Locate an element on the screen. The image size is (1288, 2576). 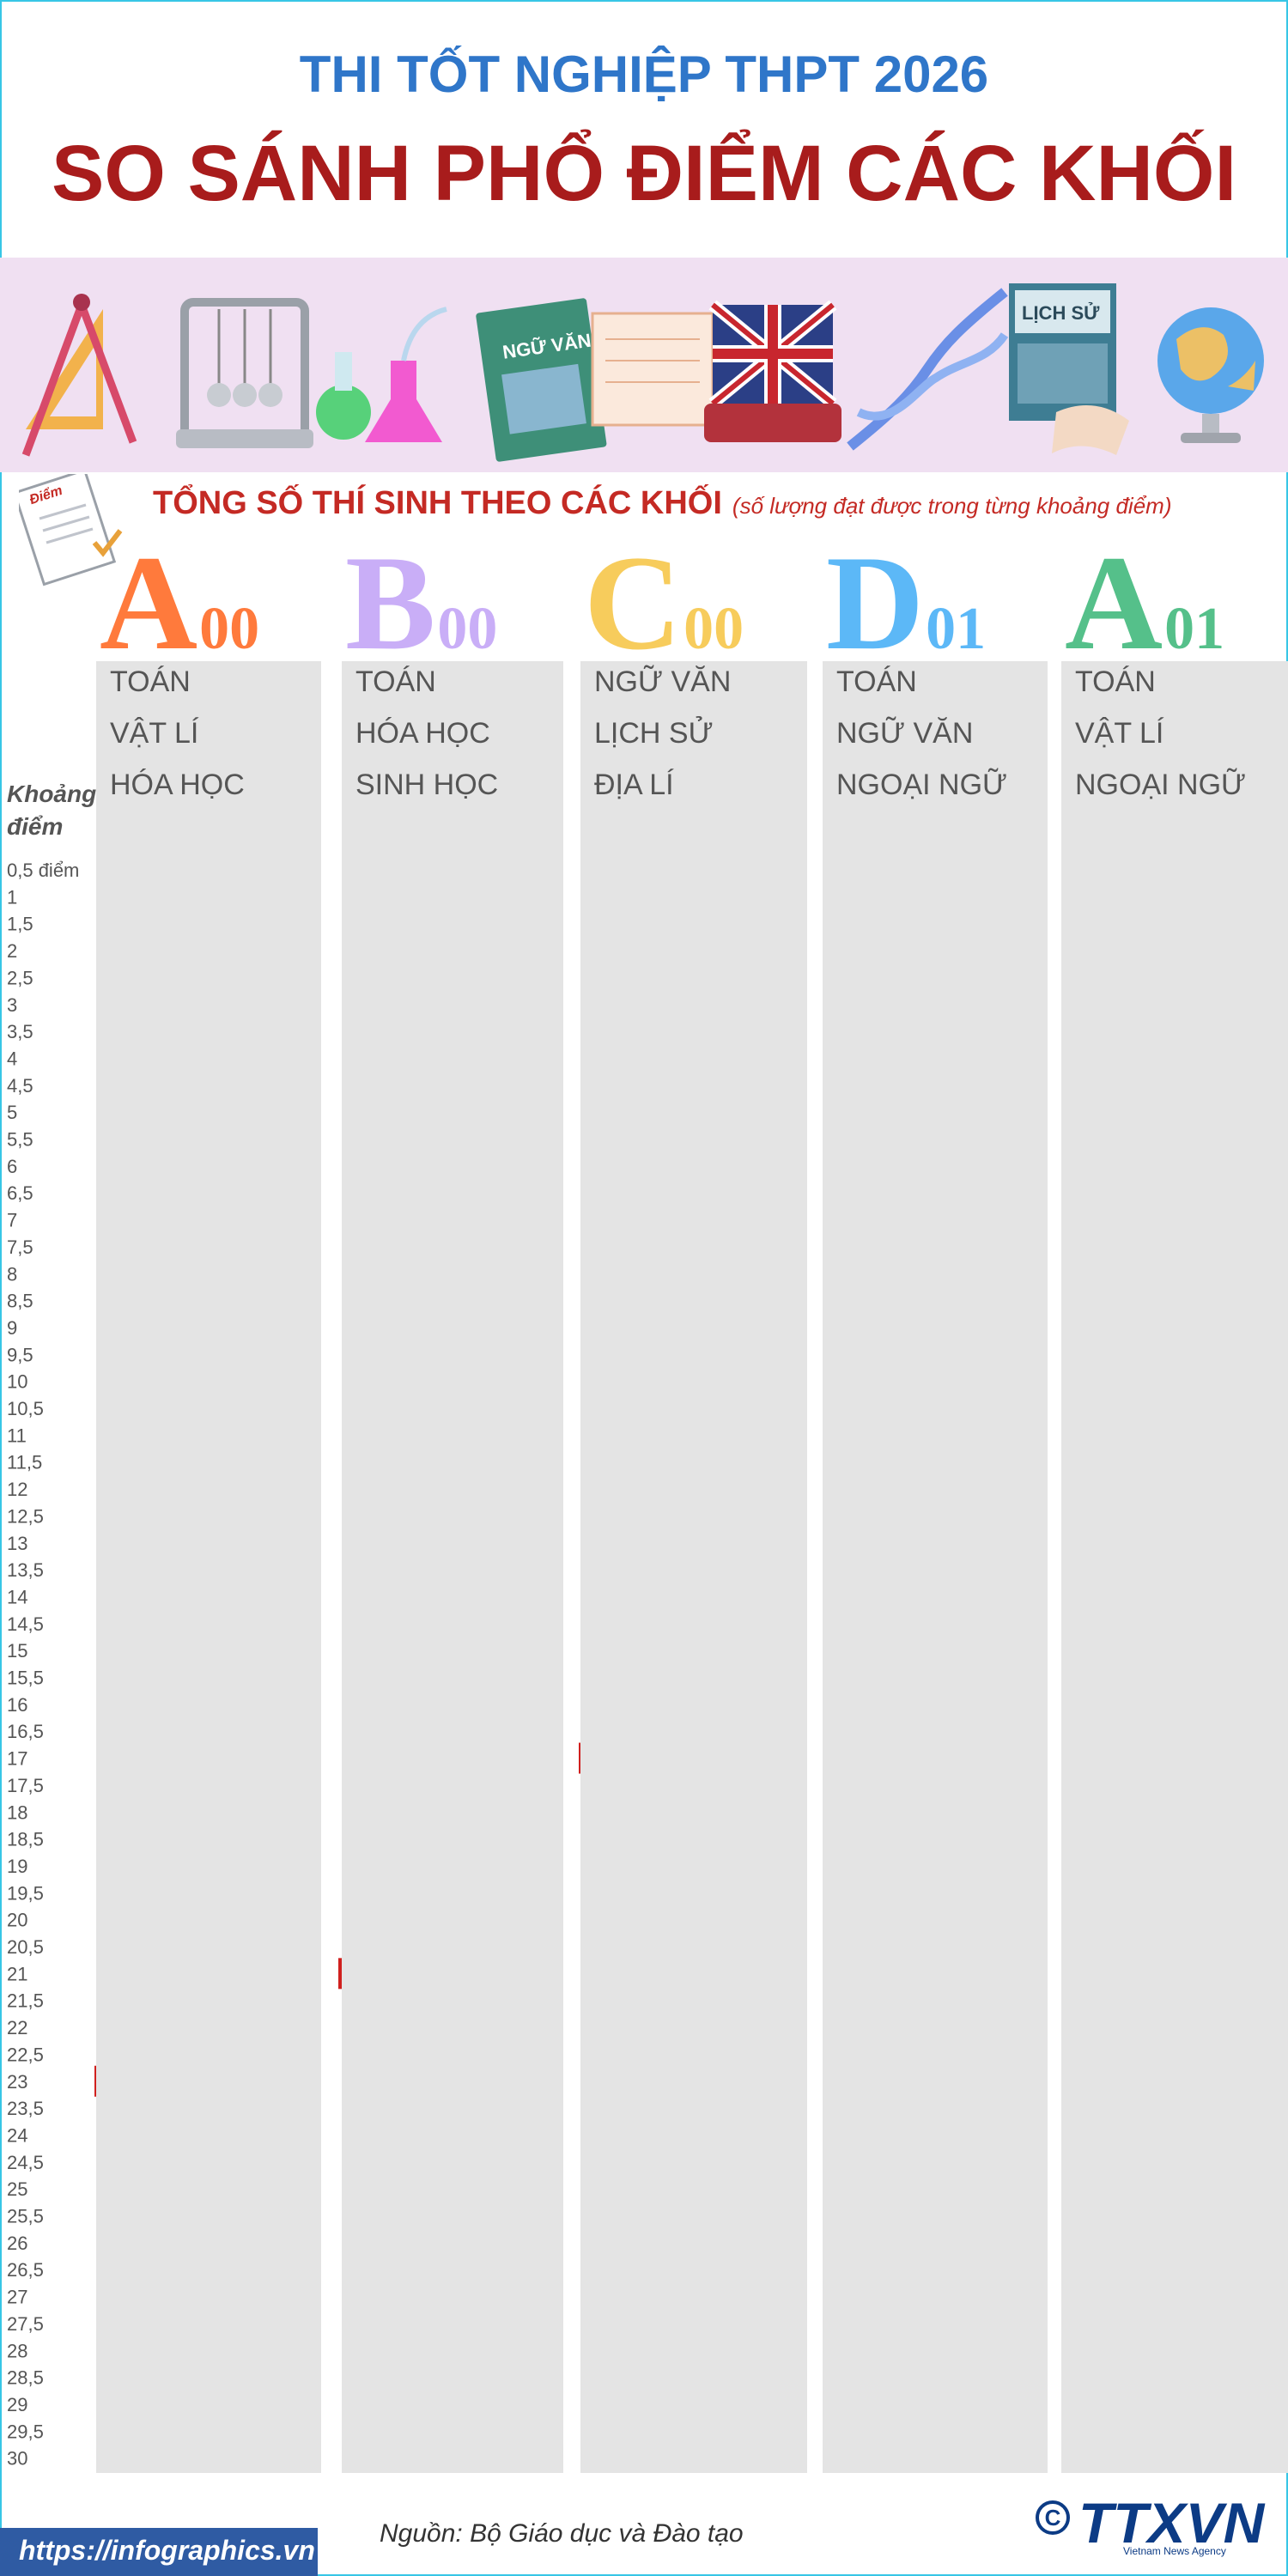
data-source: Nguồn: Bộ Giáo dục và Đào tạo is located at coordinates (562, 2533).